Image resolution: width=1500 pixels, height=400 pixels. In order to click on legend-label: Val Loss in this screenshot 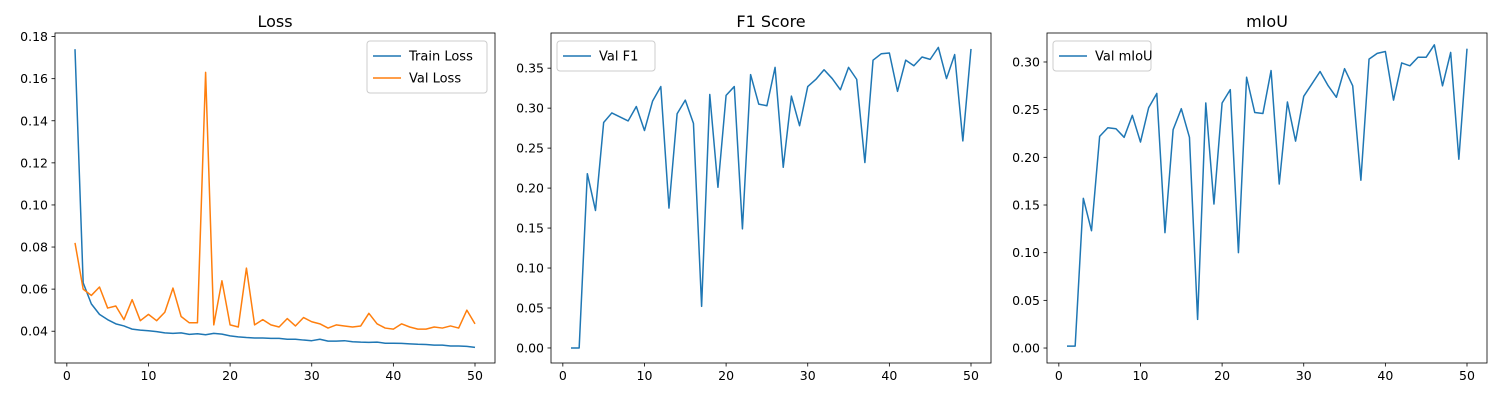, I will do `click(435, 79)`.